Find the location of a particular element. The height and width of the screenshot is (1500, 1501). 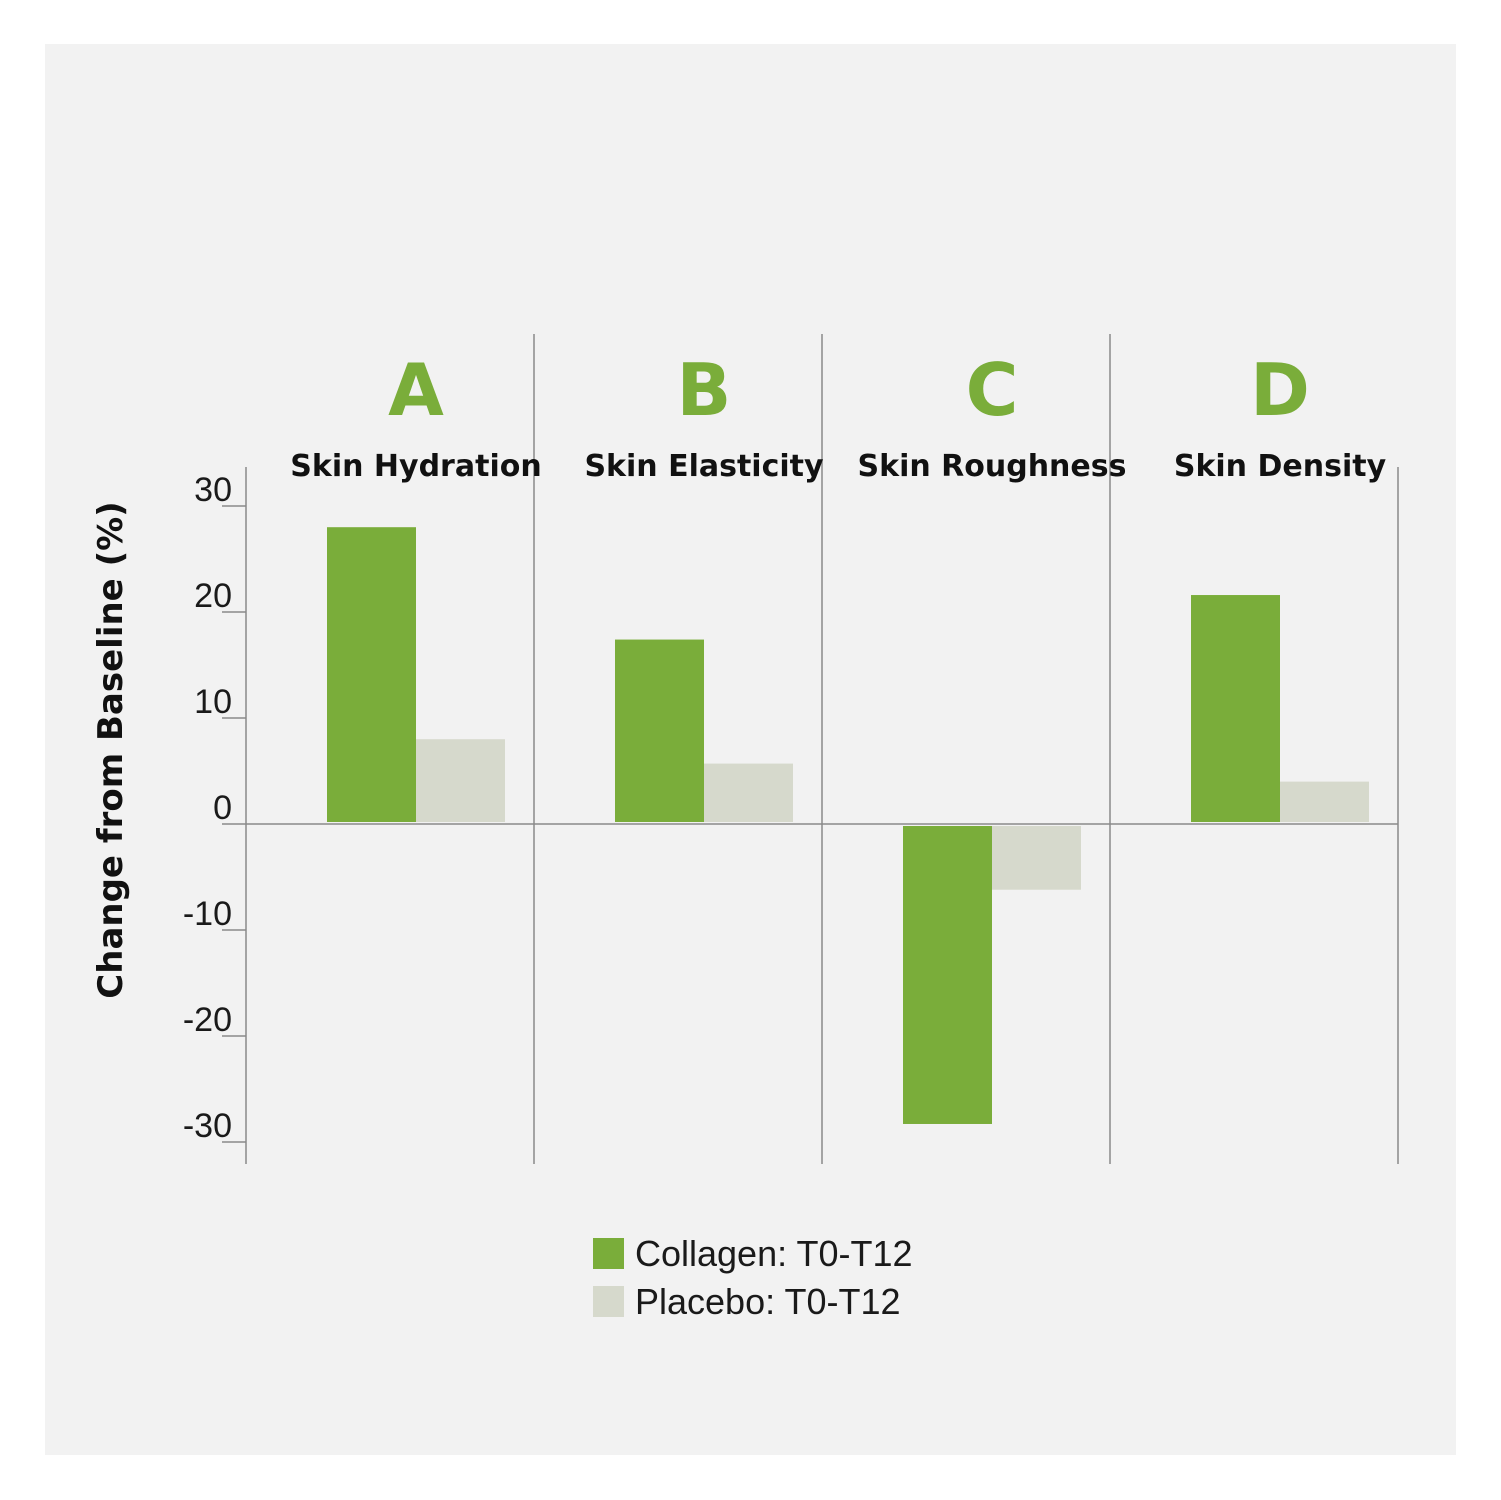

category-label: Skin Density is located at coordinates (1280, 466).